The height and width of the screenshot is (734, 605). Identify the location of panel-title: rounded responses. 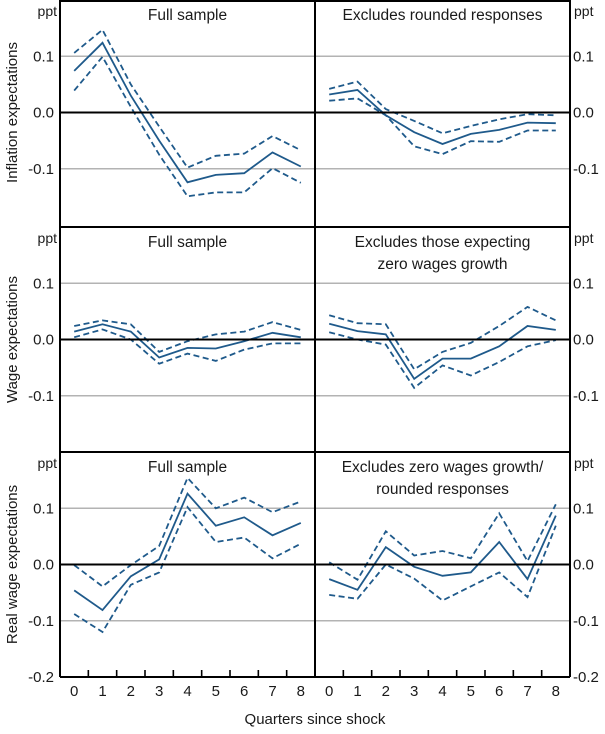
(442, 489).